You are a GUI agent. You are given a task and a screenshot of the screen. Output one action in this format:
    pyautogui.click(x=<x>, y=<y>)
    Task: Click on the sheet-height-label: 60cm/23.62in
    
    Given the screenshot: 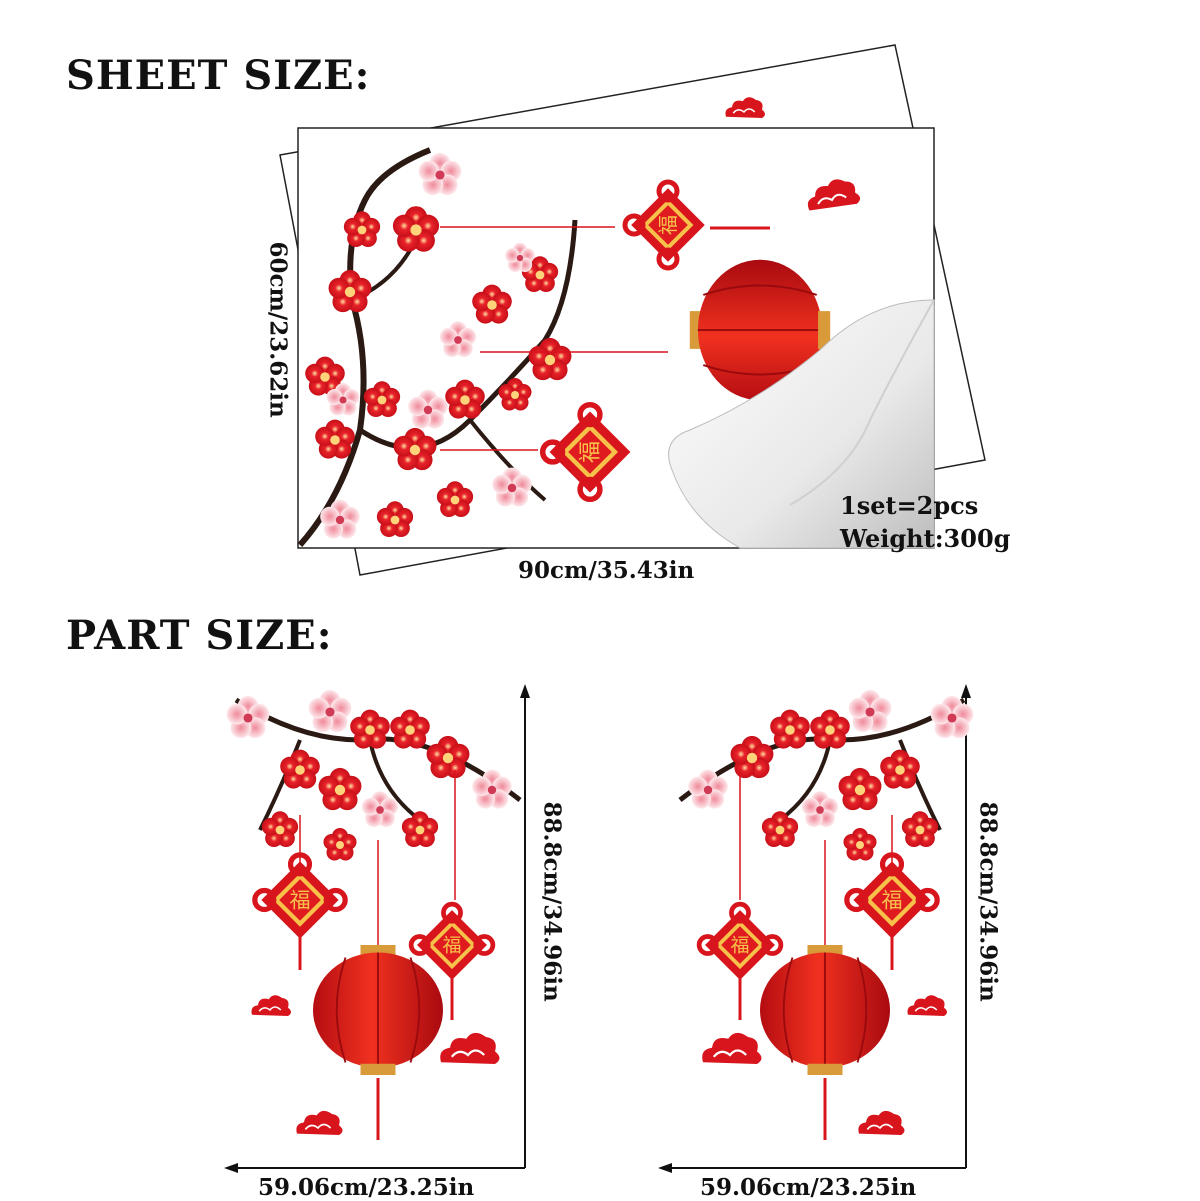 What is the action you would take?
    pyautogui.click(x=278, y=329)
    